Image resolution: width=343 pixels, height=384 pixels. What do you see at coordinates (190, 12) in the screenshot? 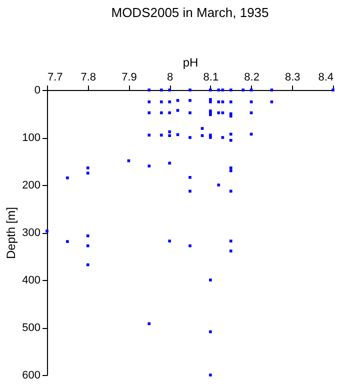
I see `chart-title: MODS2005 in March, 1935` at bounding box center [190, 12].